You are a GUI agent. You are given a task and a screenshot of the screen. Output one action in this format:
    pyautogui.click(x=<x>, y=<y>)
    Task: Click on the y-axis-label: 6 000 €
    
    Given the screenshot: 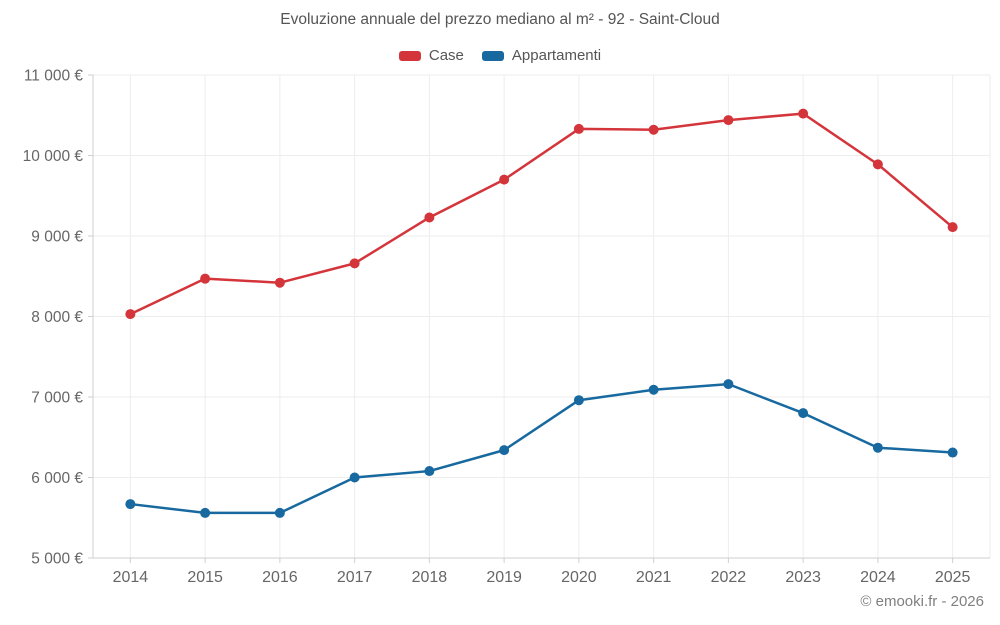 What is the action you would take?
    pyautogui.click(x=57, y=478)
    